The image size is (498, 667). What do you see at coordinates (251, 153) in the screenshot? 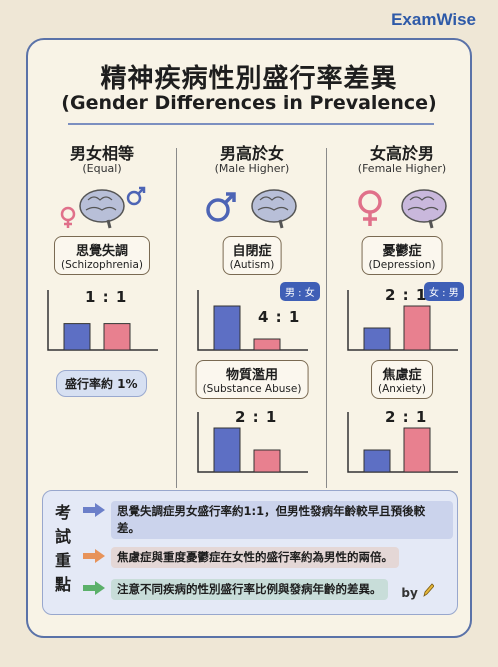
I see `column-heading: 男高於女` at bounding box center [251, 153].